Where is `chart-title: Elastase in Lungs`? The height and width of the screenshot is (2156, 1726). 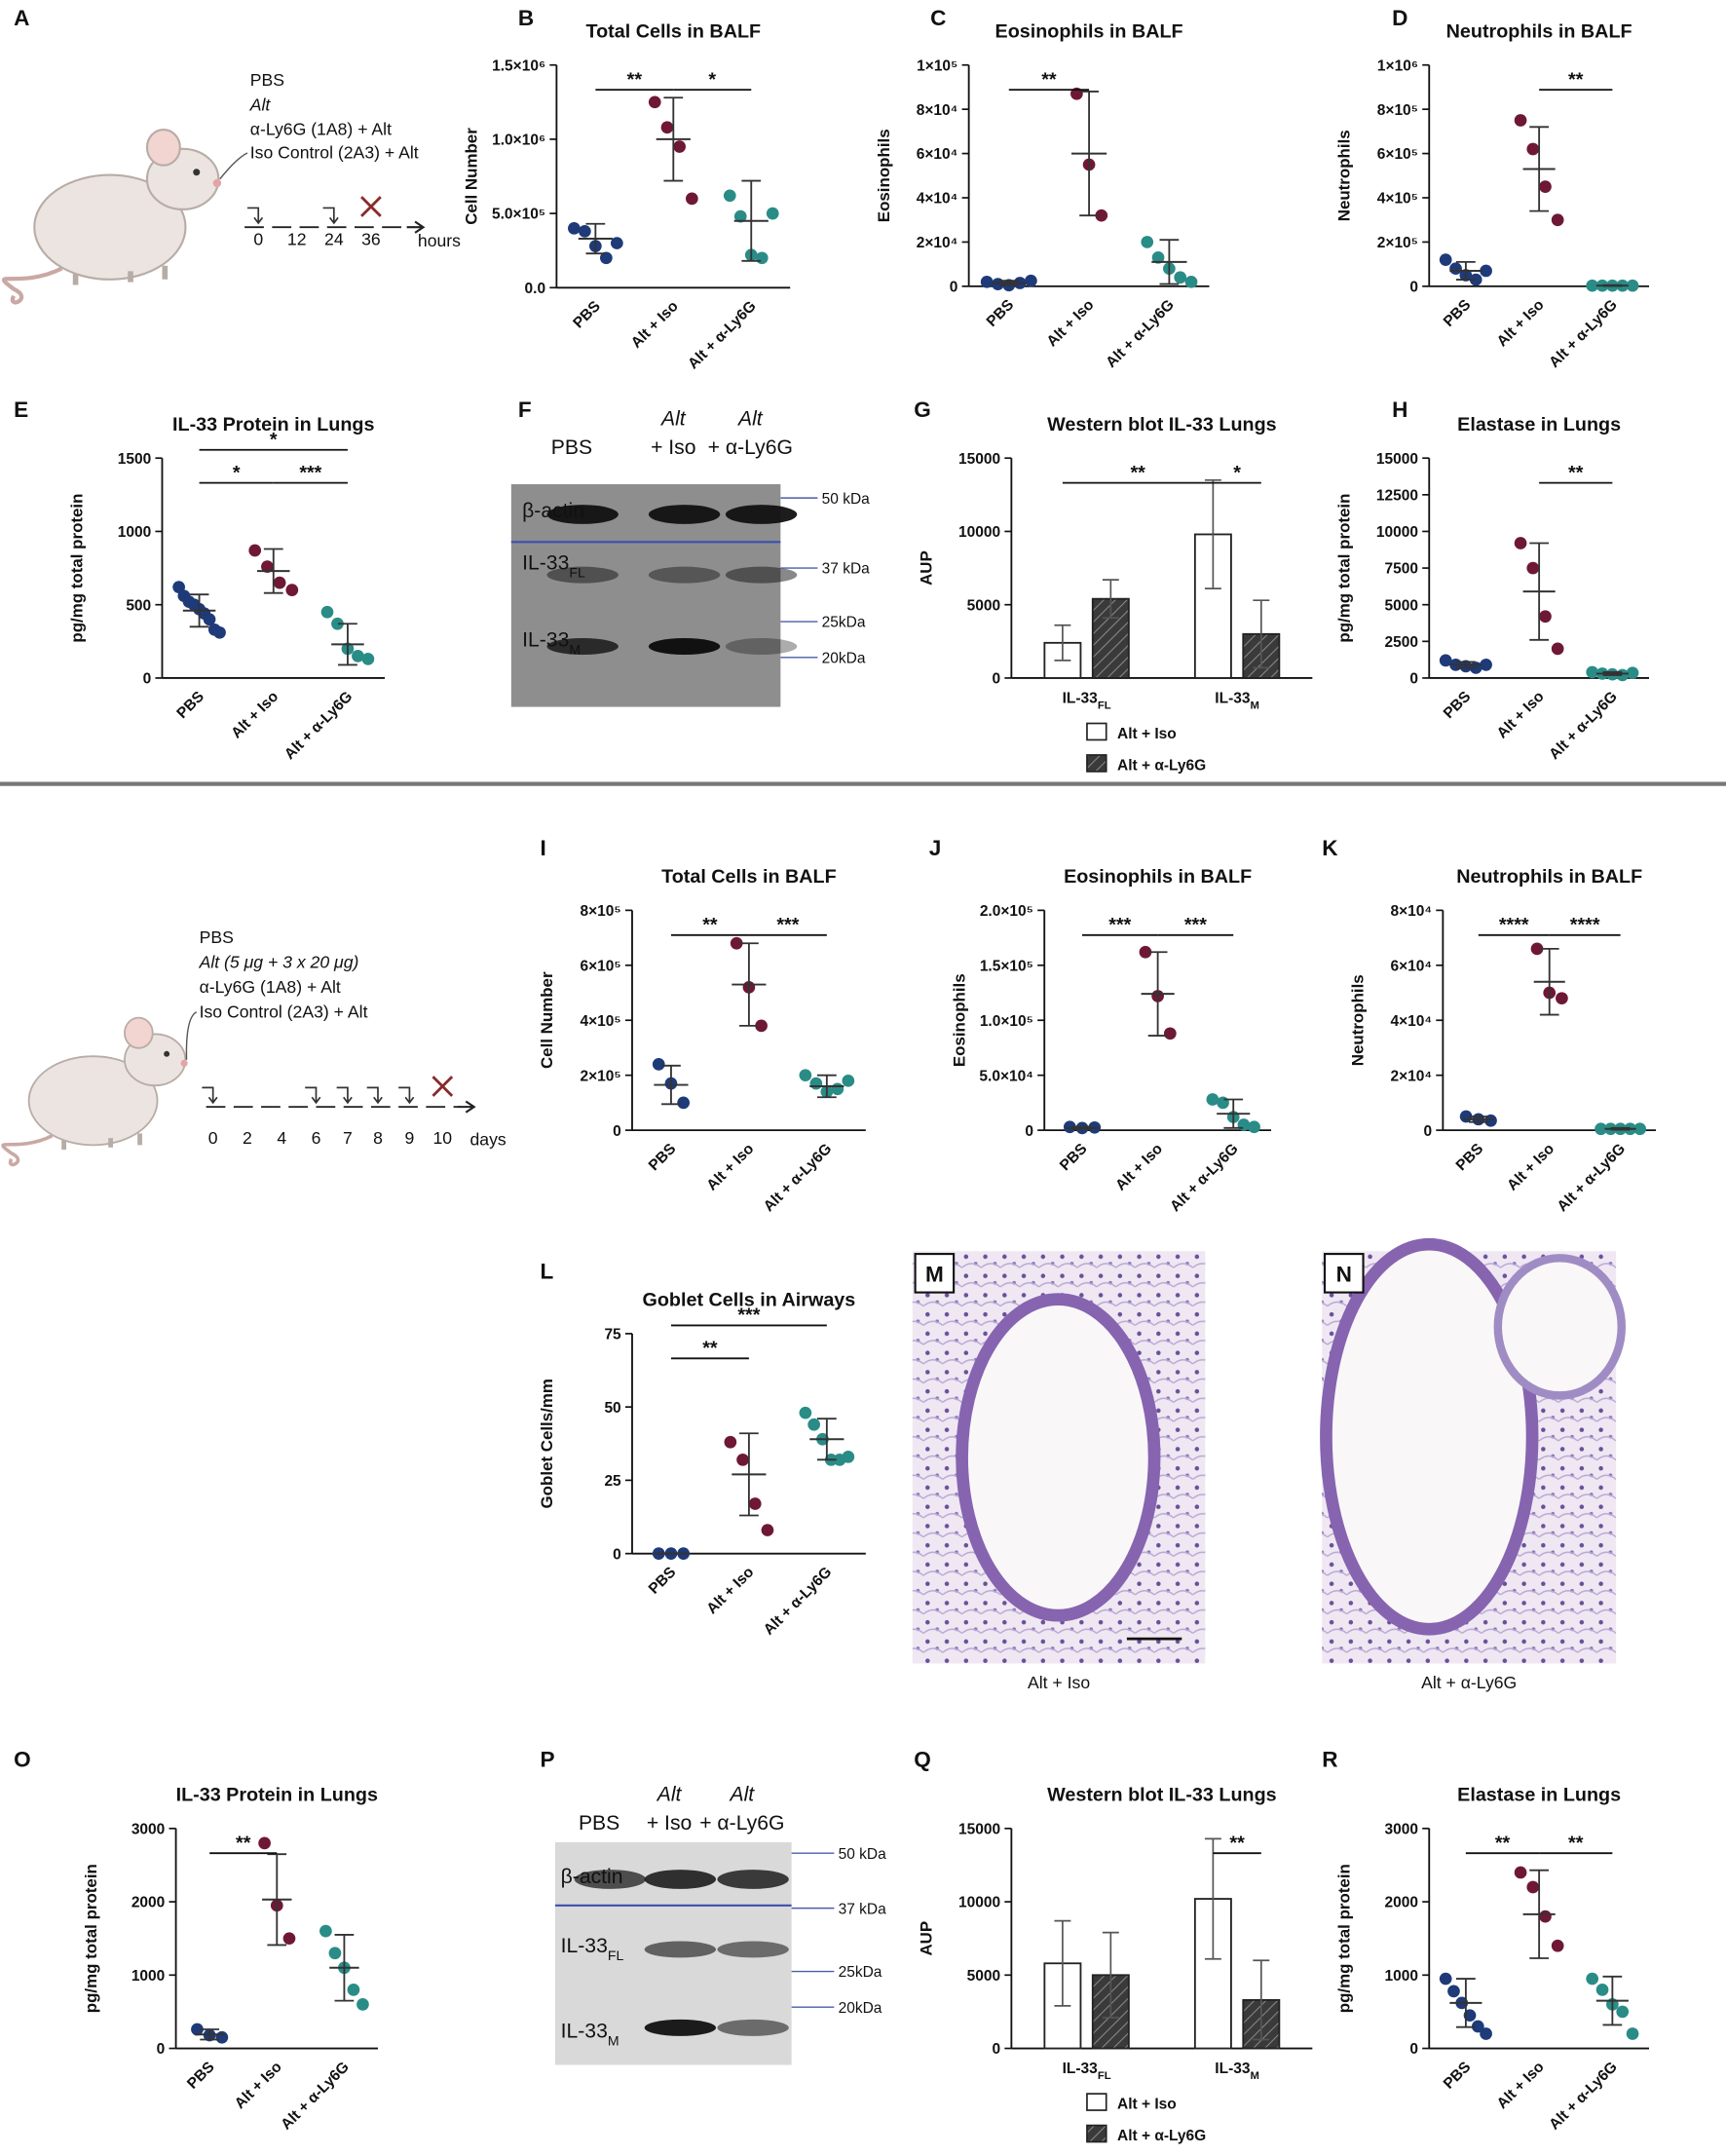 chart-title: Elastase in Lungs is located at coordinates (1539, 425).